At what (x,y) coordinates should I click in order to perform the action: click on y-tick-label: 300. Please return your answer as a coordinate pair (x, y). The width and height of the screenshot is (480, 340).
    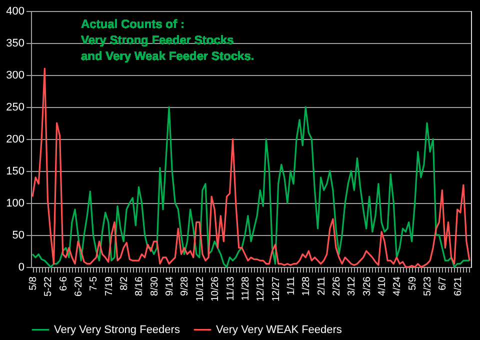
    Looking at the image, I should click on (15, 76).